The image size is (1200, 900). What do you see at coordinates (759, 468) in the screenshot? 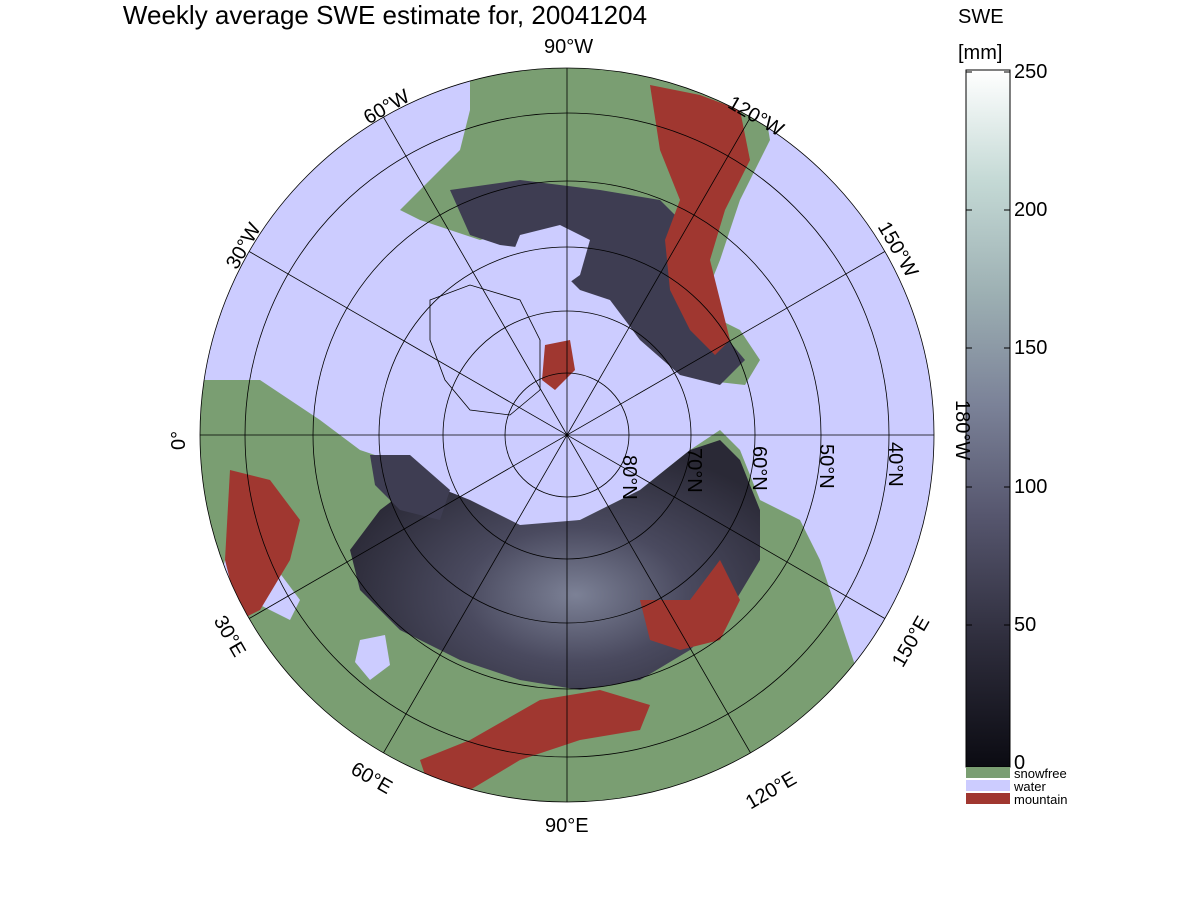
I see `lat-label-60n: 60°N` at bounding box center [759, 468].